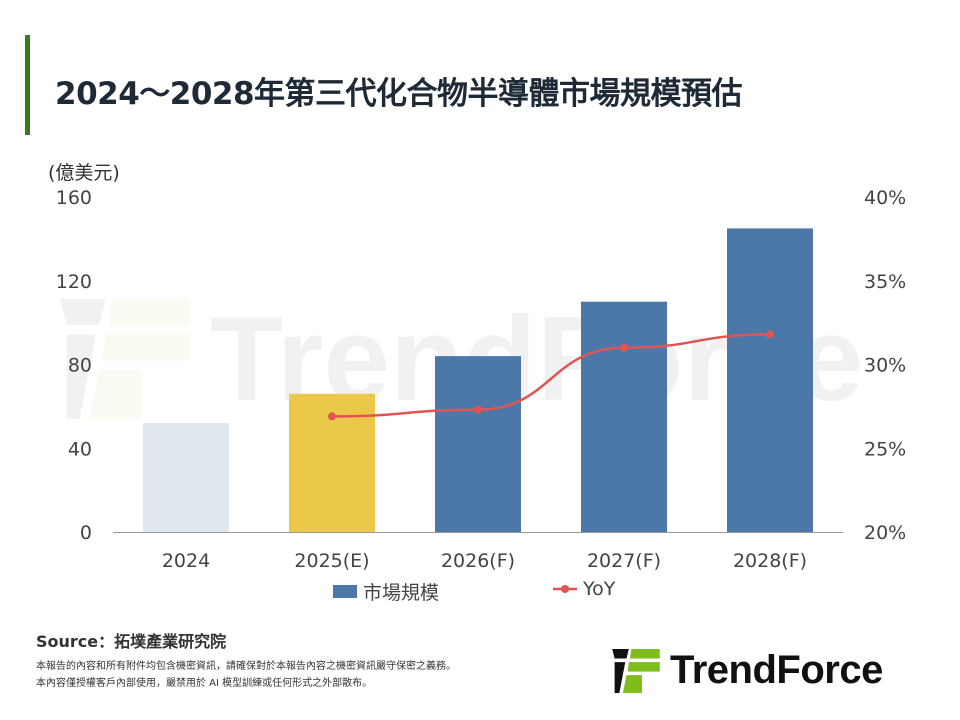  Describe the element at coordinates (885, 198) in the screenshot. I see `y2-tick-label: 40%` at that location.